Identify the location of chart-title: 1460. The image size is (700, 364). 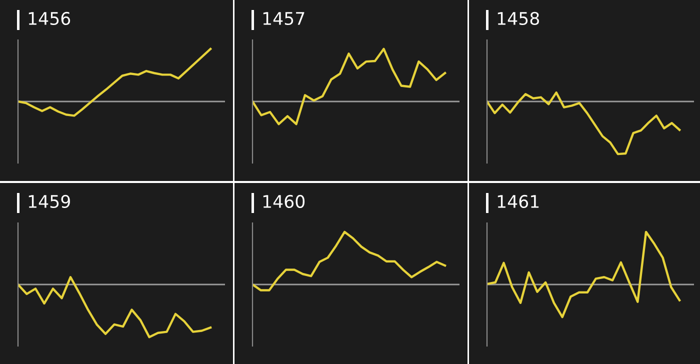
(284, 201).